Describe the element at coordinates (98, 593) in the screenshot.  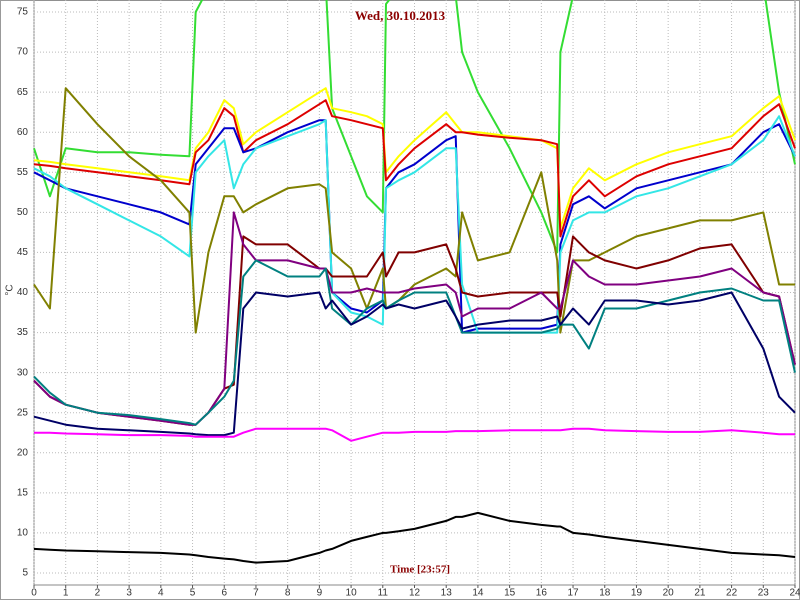
I see `x-tick-label: 2` at that location.